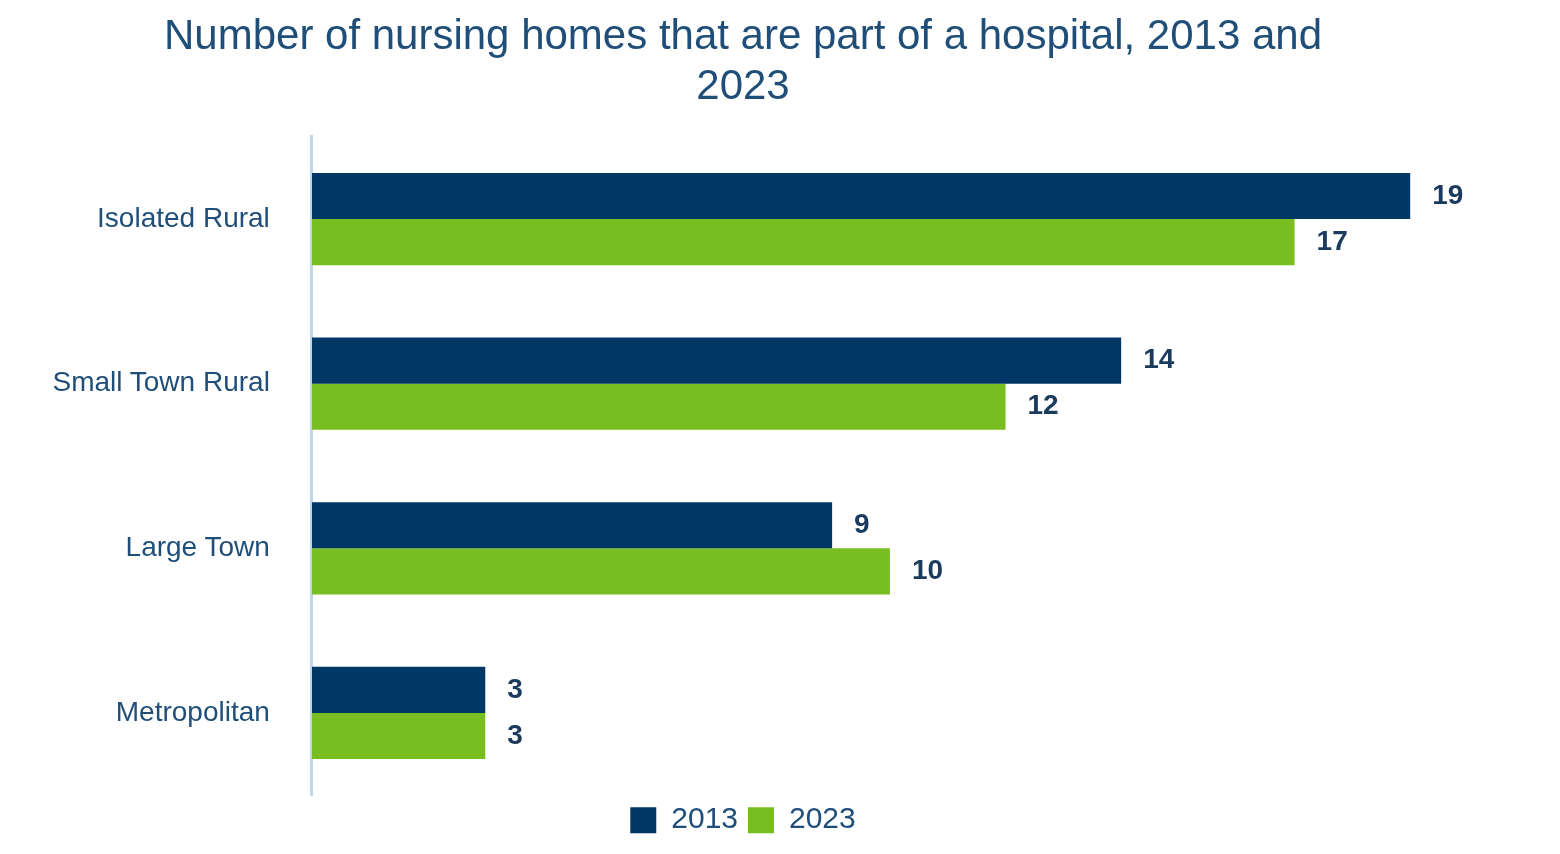 This screenshot has width=1560, height=854. Describe the element at coordinates (822, 818) in the screenshot. I see `legend-label: 2023` at that location.